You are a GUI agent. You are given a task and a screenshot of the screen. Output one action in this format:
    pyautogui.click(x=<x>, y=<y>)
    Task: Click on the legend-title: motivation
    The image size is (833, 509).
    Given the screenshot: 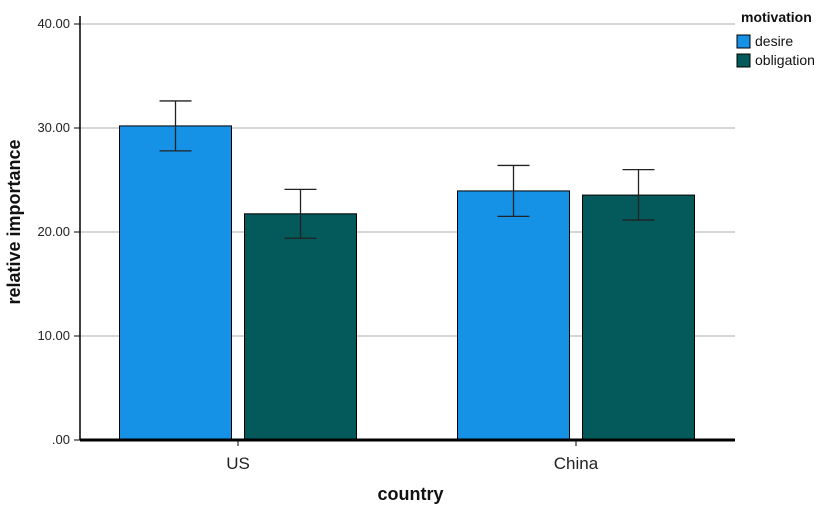 What is the action you would take?
    pyautogui.click(x=776, y=17)
    